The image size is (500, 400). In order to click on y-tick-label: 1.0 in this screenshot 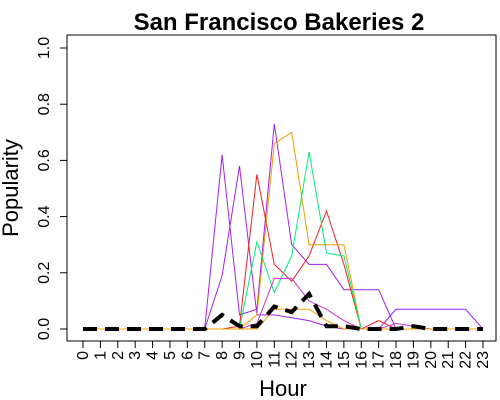, I will do `click(44, 48)`.